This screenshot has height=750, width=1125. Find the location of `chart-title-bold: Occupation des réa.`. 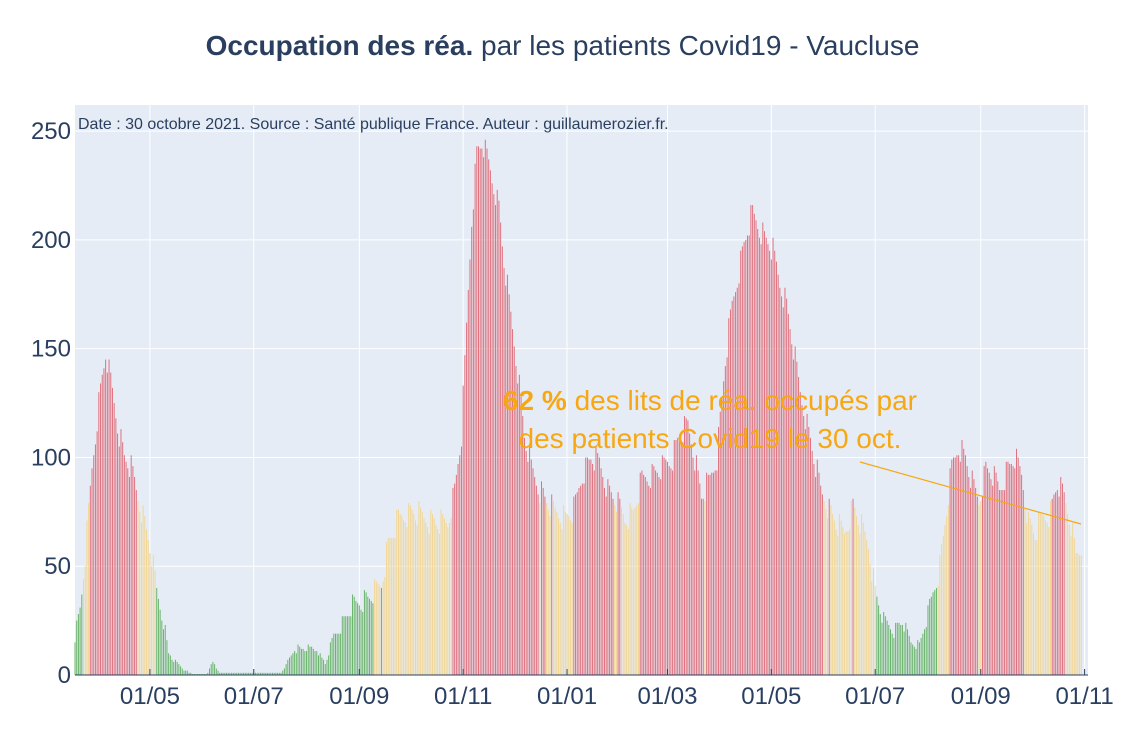

chart-title-bold: Occupation des réa. is located at coordinates (339, 45).